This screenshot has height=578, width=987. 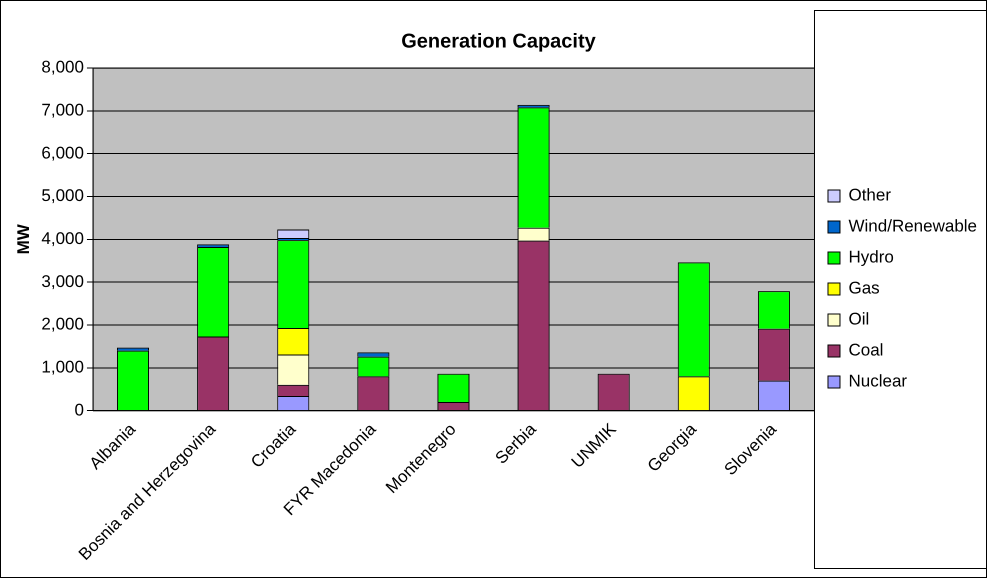 I want to click on y-tick-label: 7,000, so click(x=62, y=110).